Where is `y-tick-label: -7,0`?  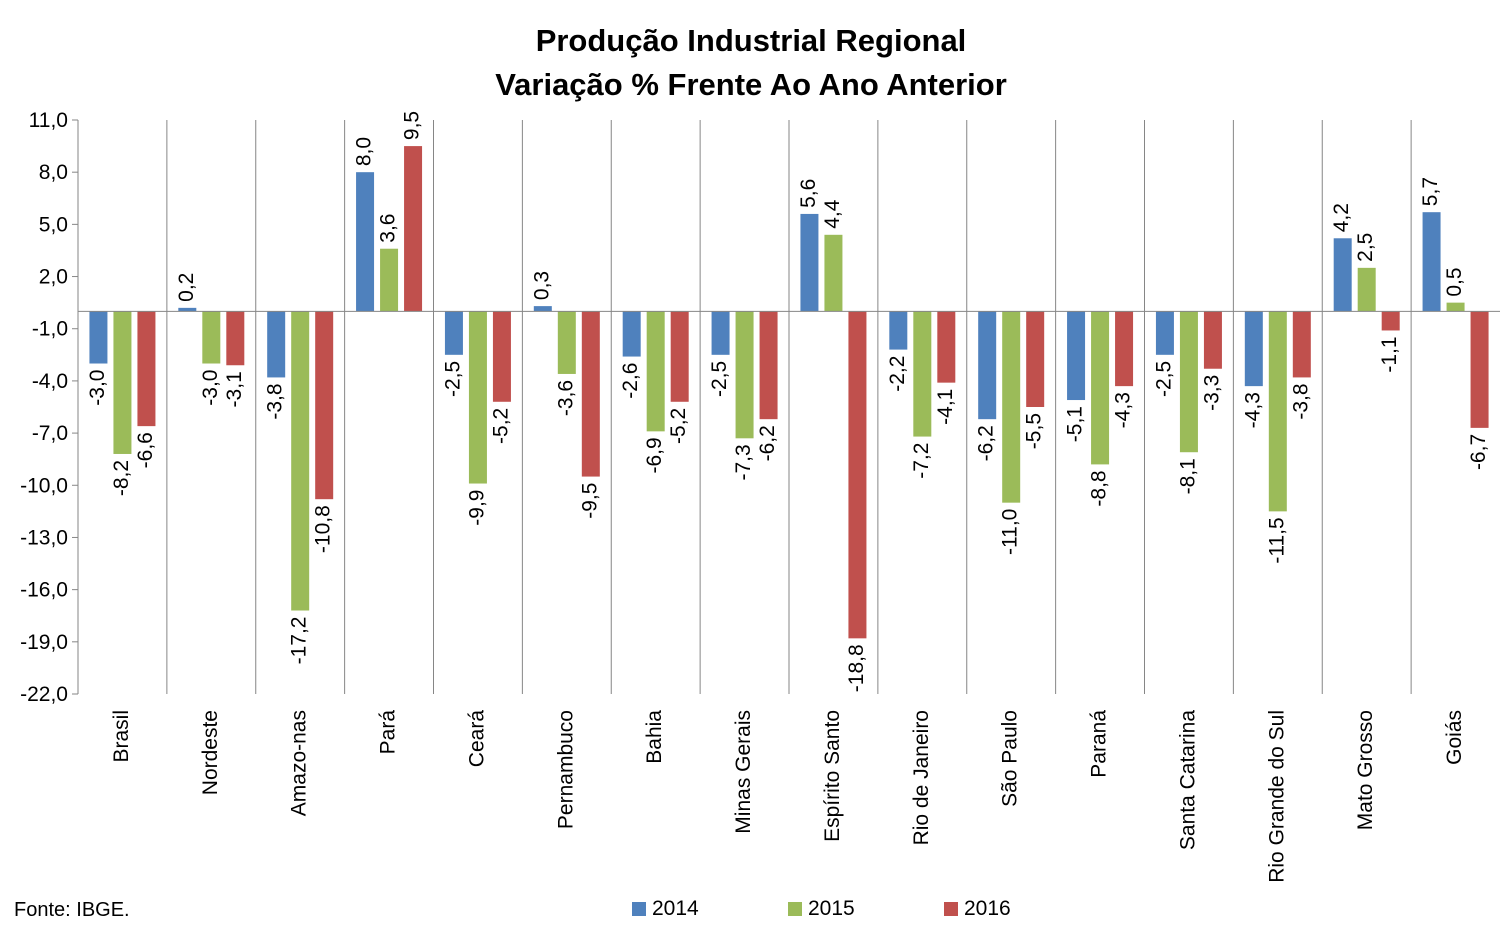
y-tick-label: -7,0 is located at coordinates (50, 433).